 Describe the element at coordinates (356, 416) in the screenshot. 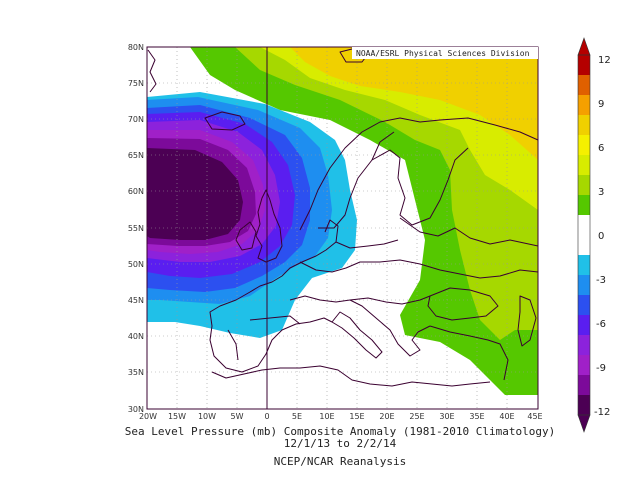

I see `lon-label: 15E` at that location.